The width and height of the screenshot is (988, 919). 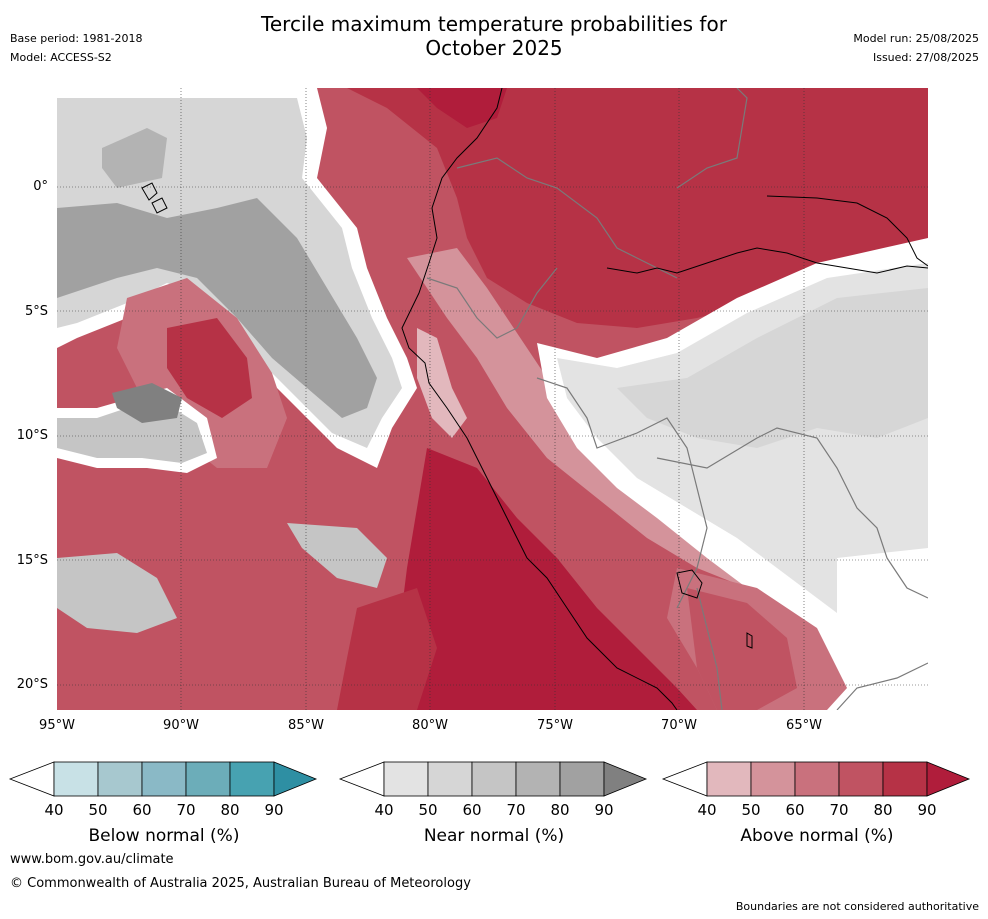 What do you see at coordinates (217, 308) in the screenshot?
I see `near-region-west-core` at bounding box center [217, 308].